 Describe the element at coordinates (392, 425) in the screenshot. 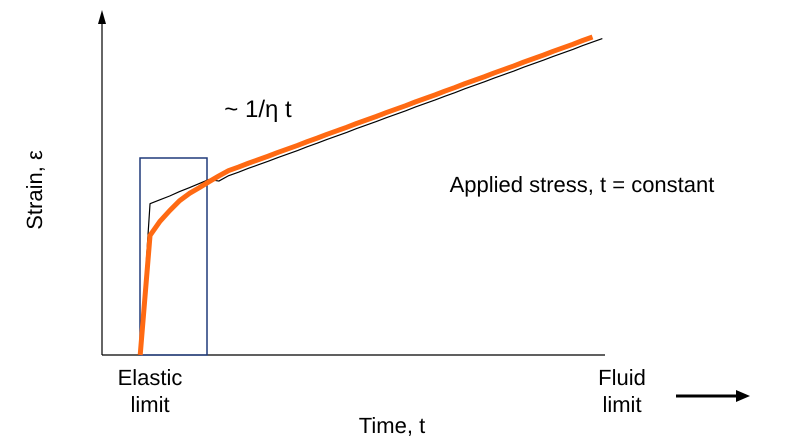

I see `x-axis-title: Time, t` at that location.